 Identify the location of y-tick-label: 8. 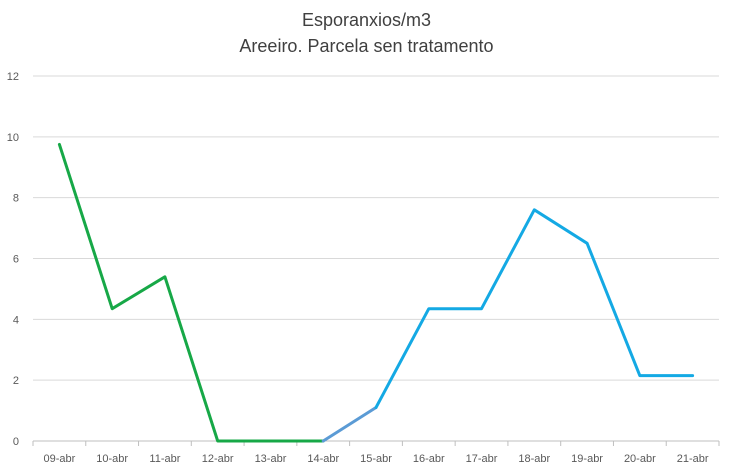
(16, 199).